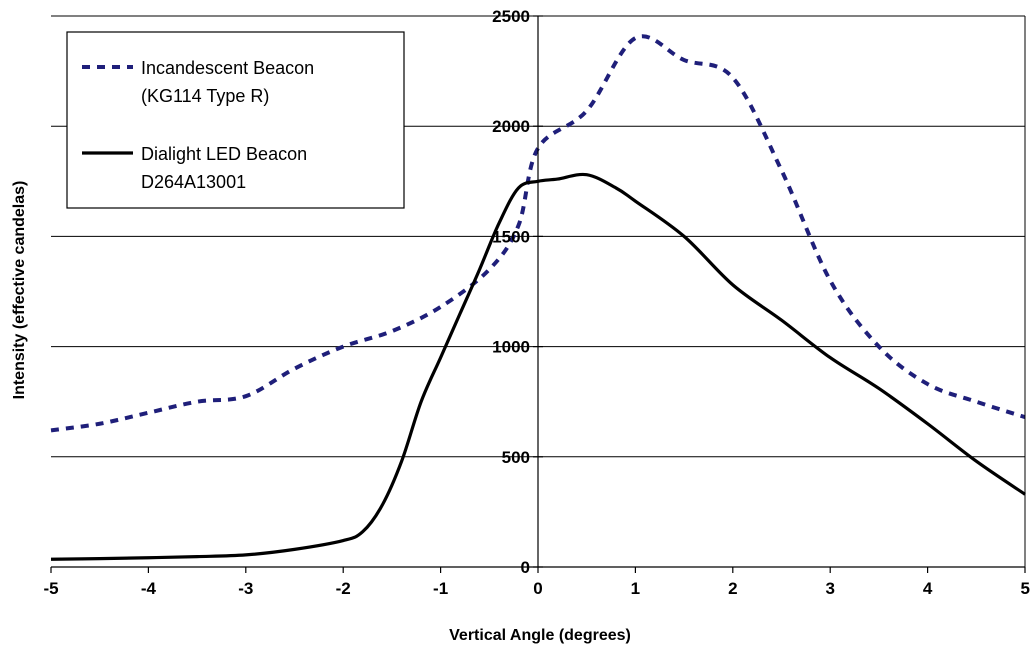 Image resolution: width=1036 pixels, height=652 pixels. Describe the element at coordinates (193, 182) in the screenshot. I see `legend-label: D264A13001` at that location.